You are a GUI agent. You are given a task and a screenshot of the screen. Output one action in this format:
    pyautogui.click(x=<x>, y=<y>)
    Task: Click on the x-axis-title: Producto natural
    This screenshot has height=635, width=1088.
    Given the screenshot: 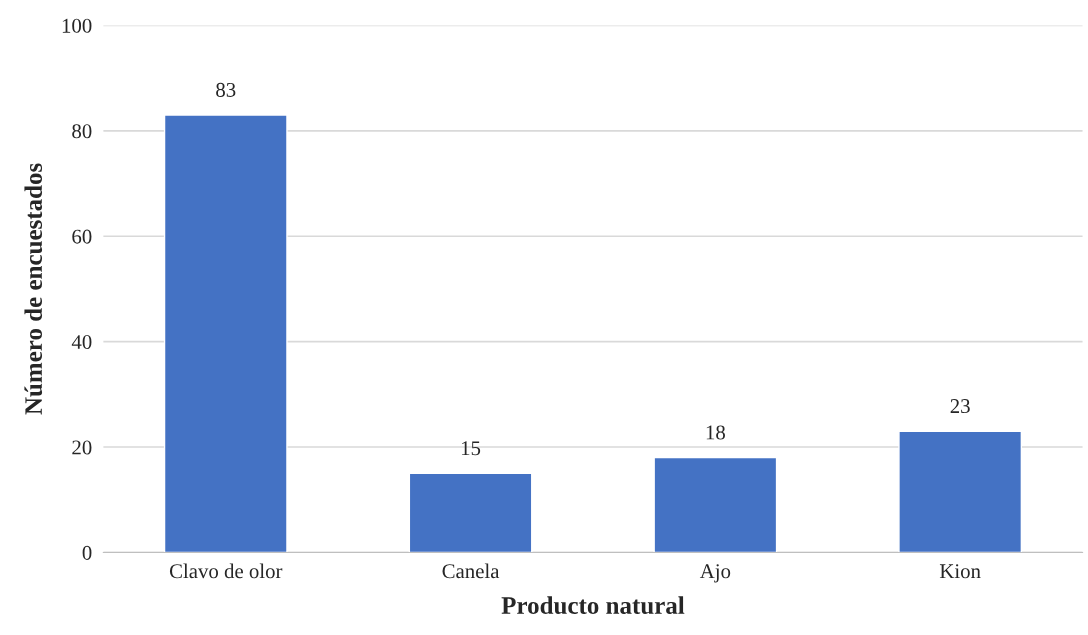 What is the action you would take?
    pyautogui.click(x=593, y=605)
    